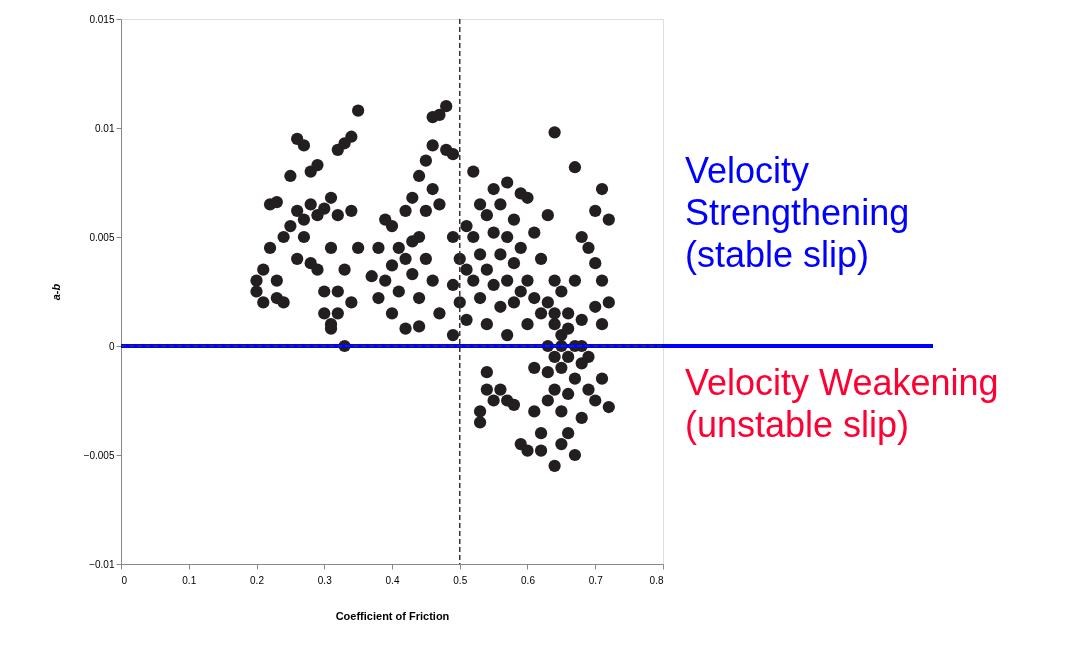  I want to click on y-tick-label: −0.005, so click(99, 455).